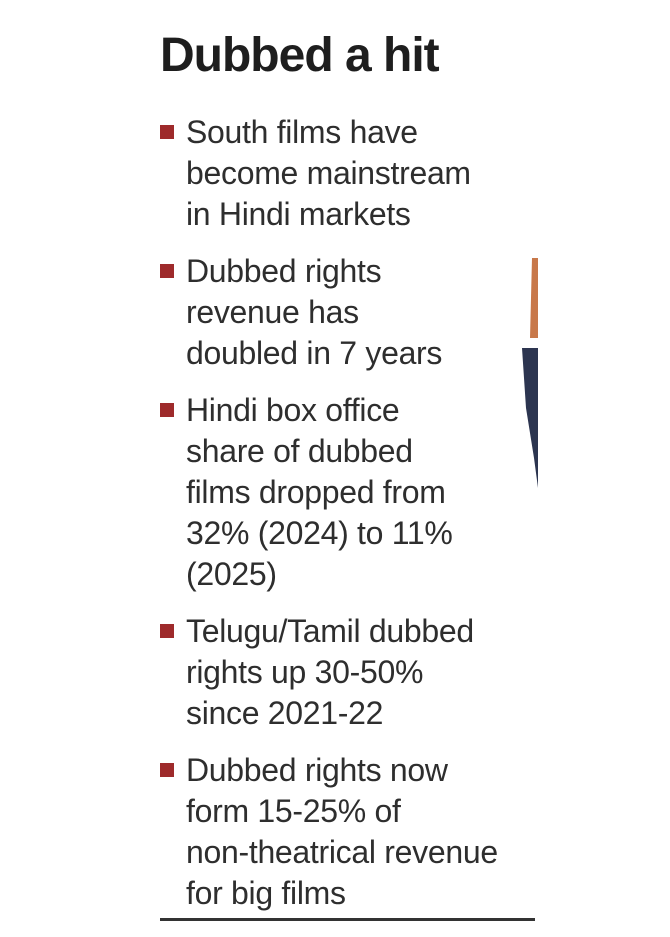 This screenshot has width=670, height=937. Describe the element at coordinates (300, 55) in the screenshot. I see `infobox-title: Dubbed a hit` at that location.